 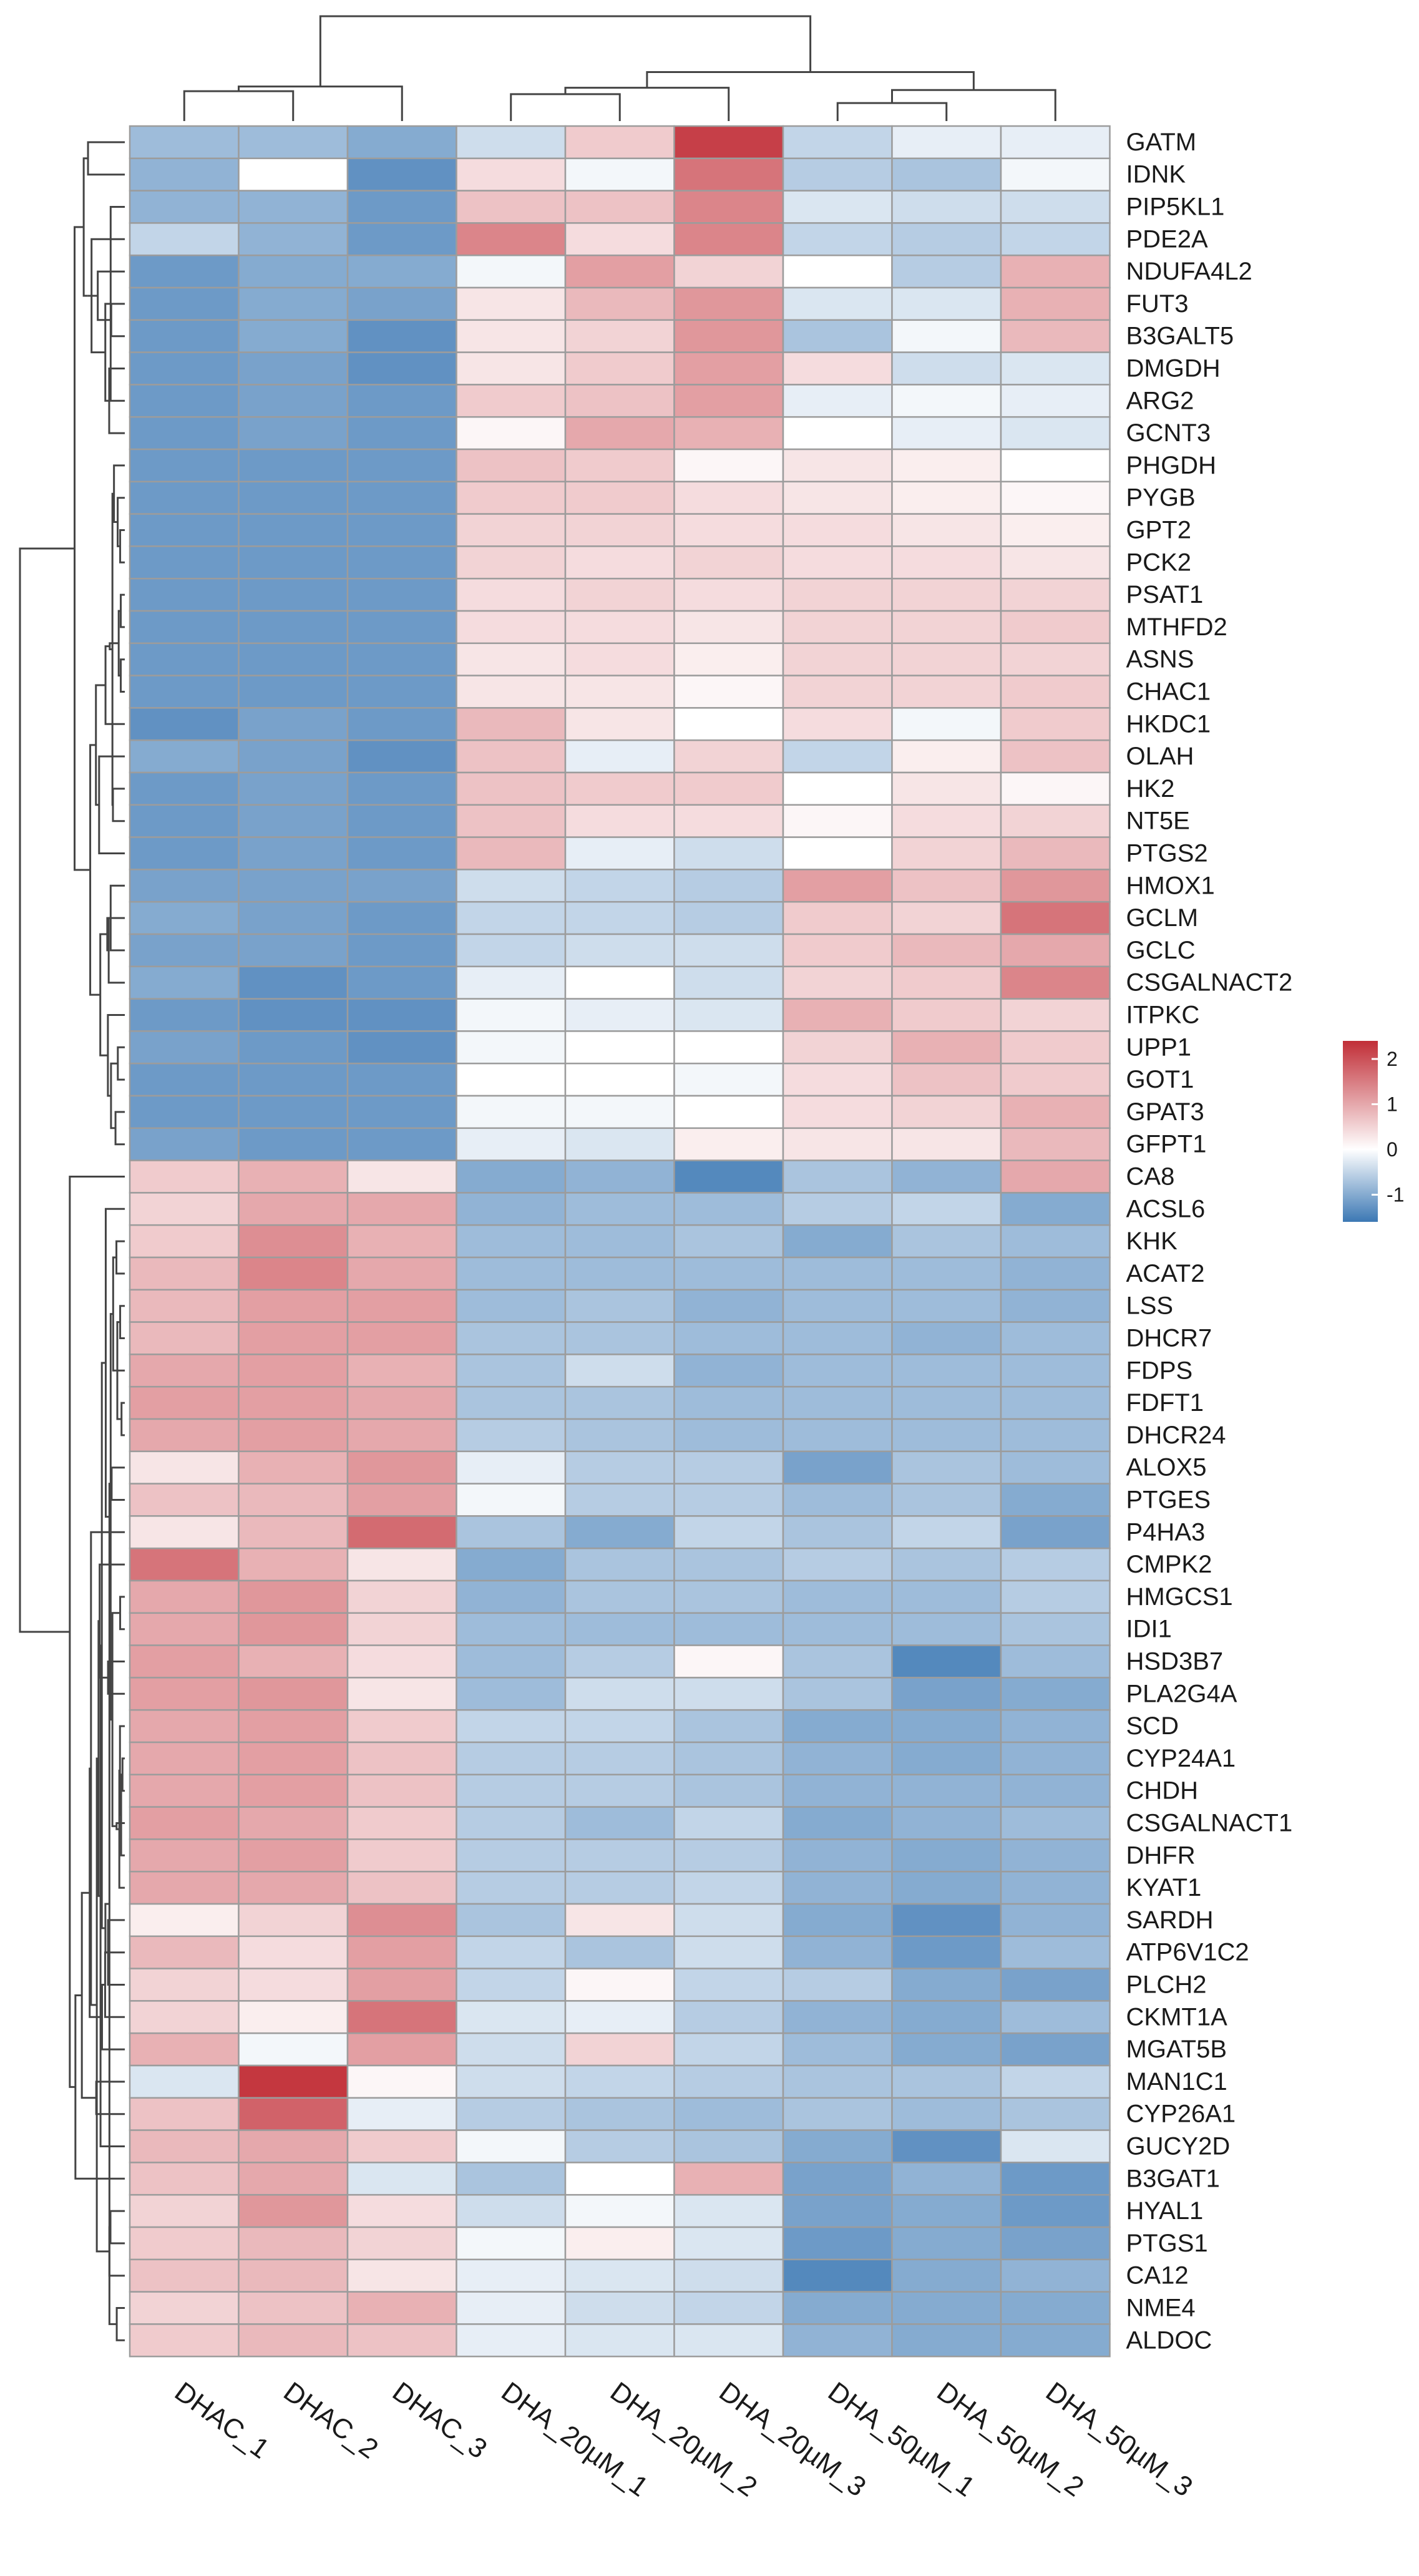 I want to click on row-label: P4HA3, so click(x=1166, y=1532).